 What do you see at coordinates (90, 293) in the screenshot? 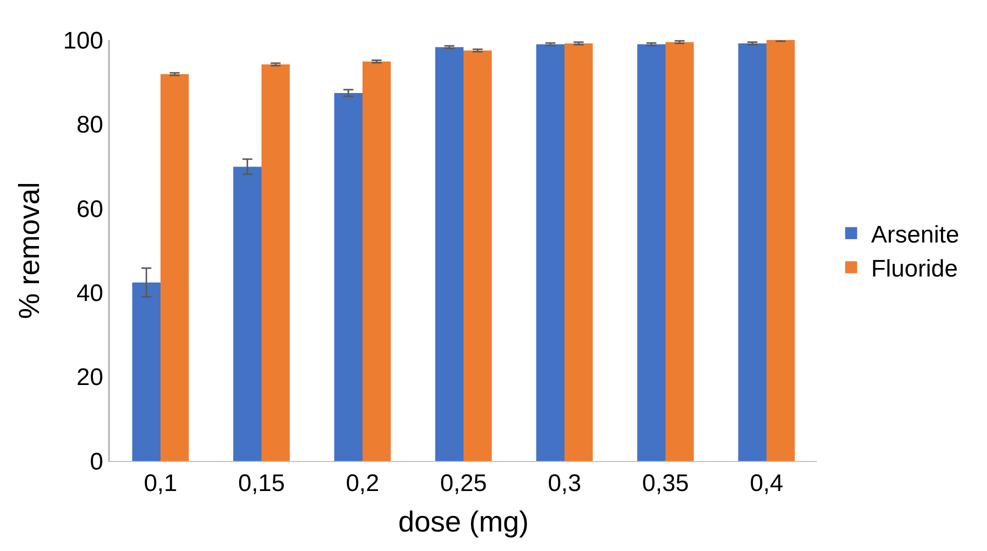
I see `y-tick-label: 40` at bounding box center [90, 293].